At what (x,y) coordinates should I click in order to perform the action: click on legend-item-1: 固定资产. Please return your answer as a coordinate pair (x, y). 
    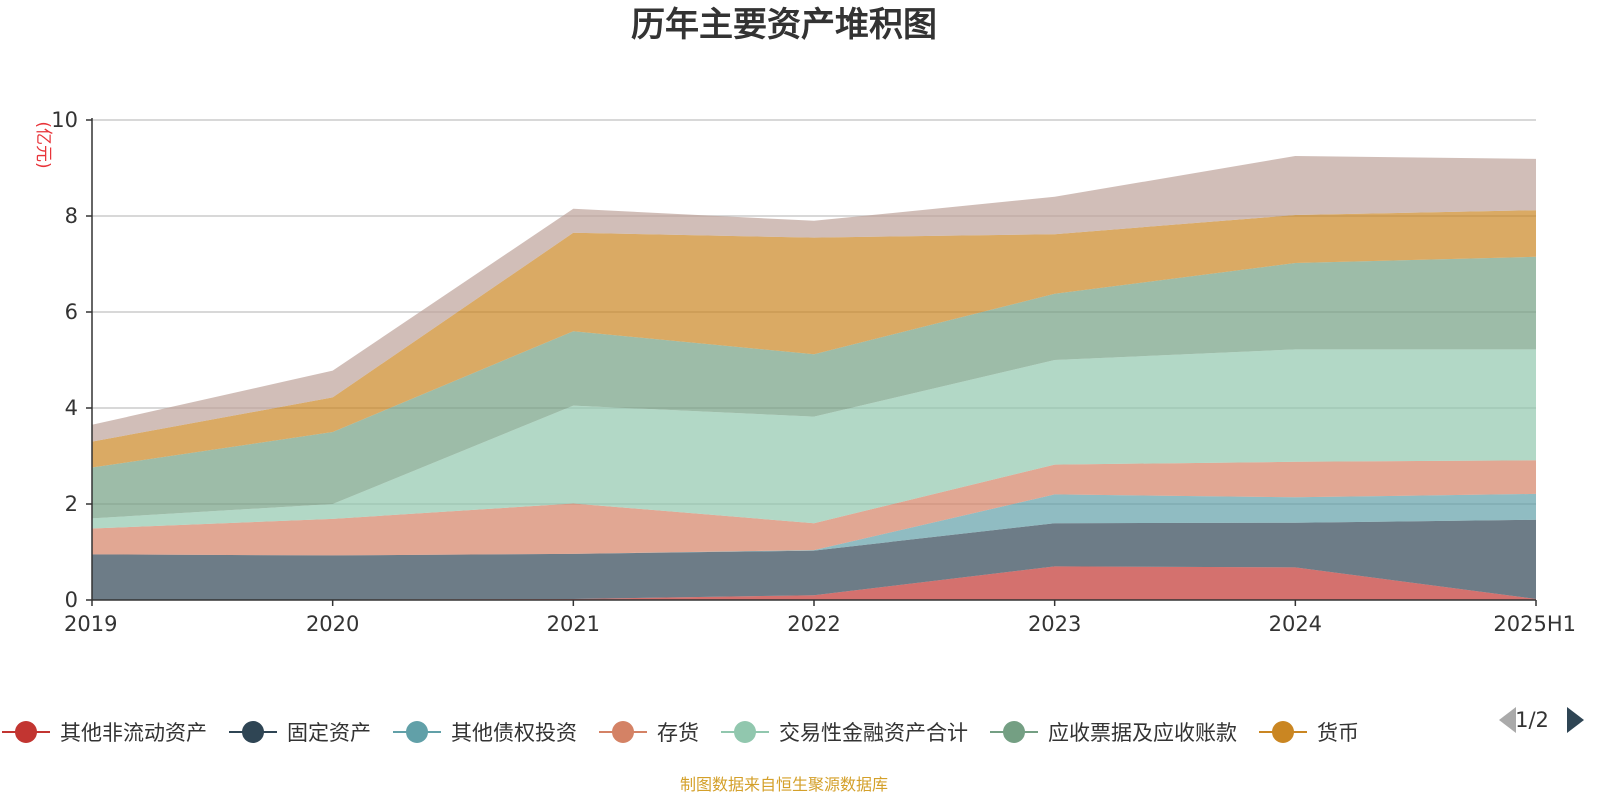
    Looking at the image, I should click on (300, 733).